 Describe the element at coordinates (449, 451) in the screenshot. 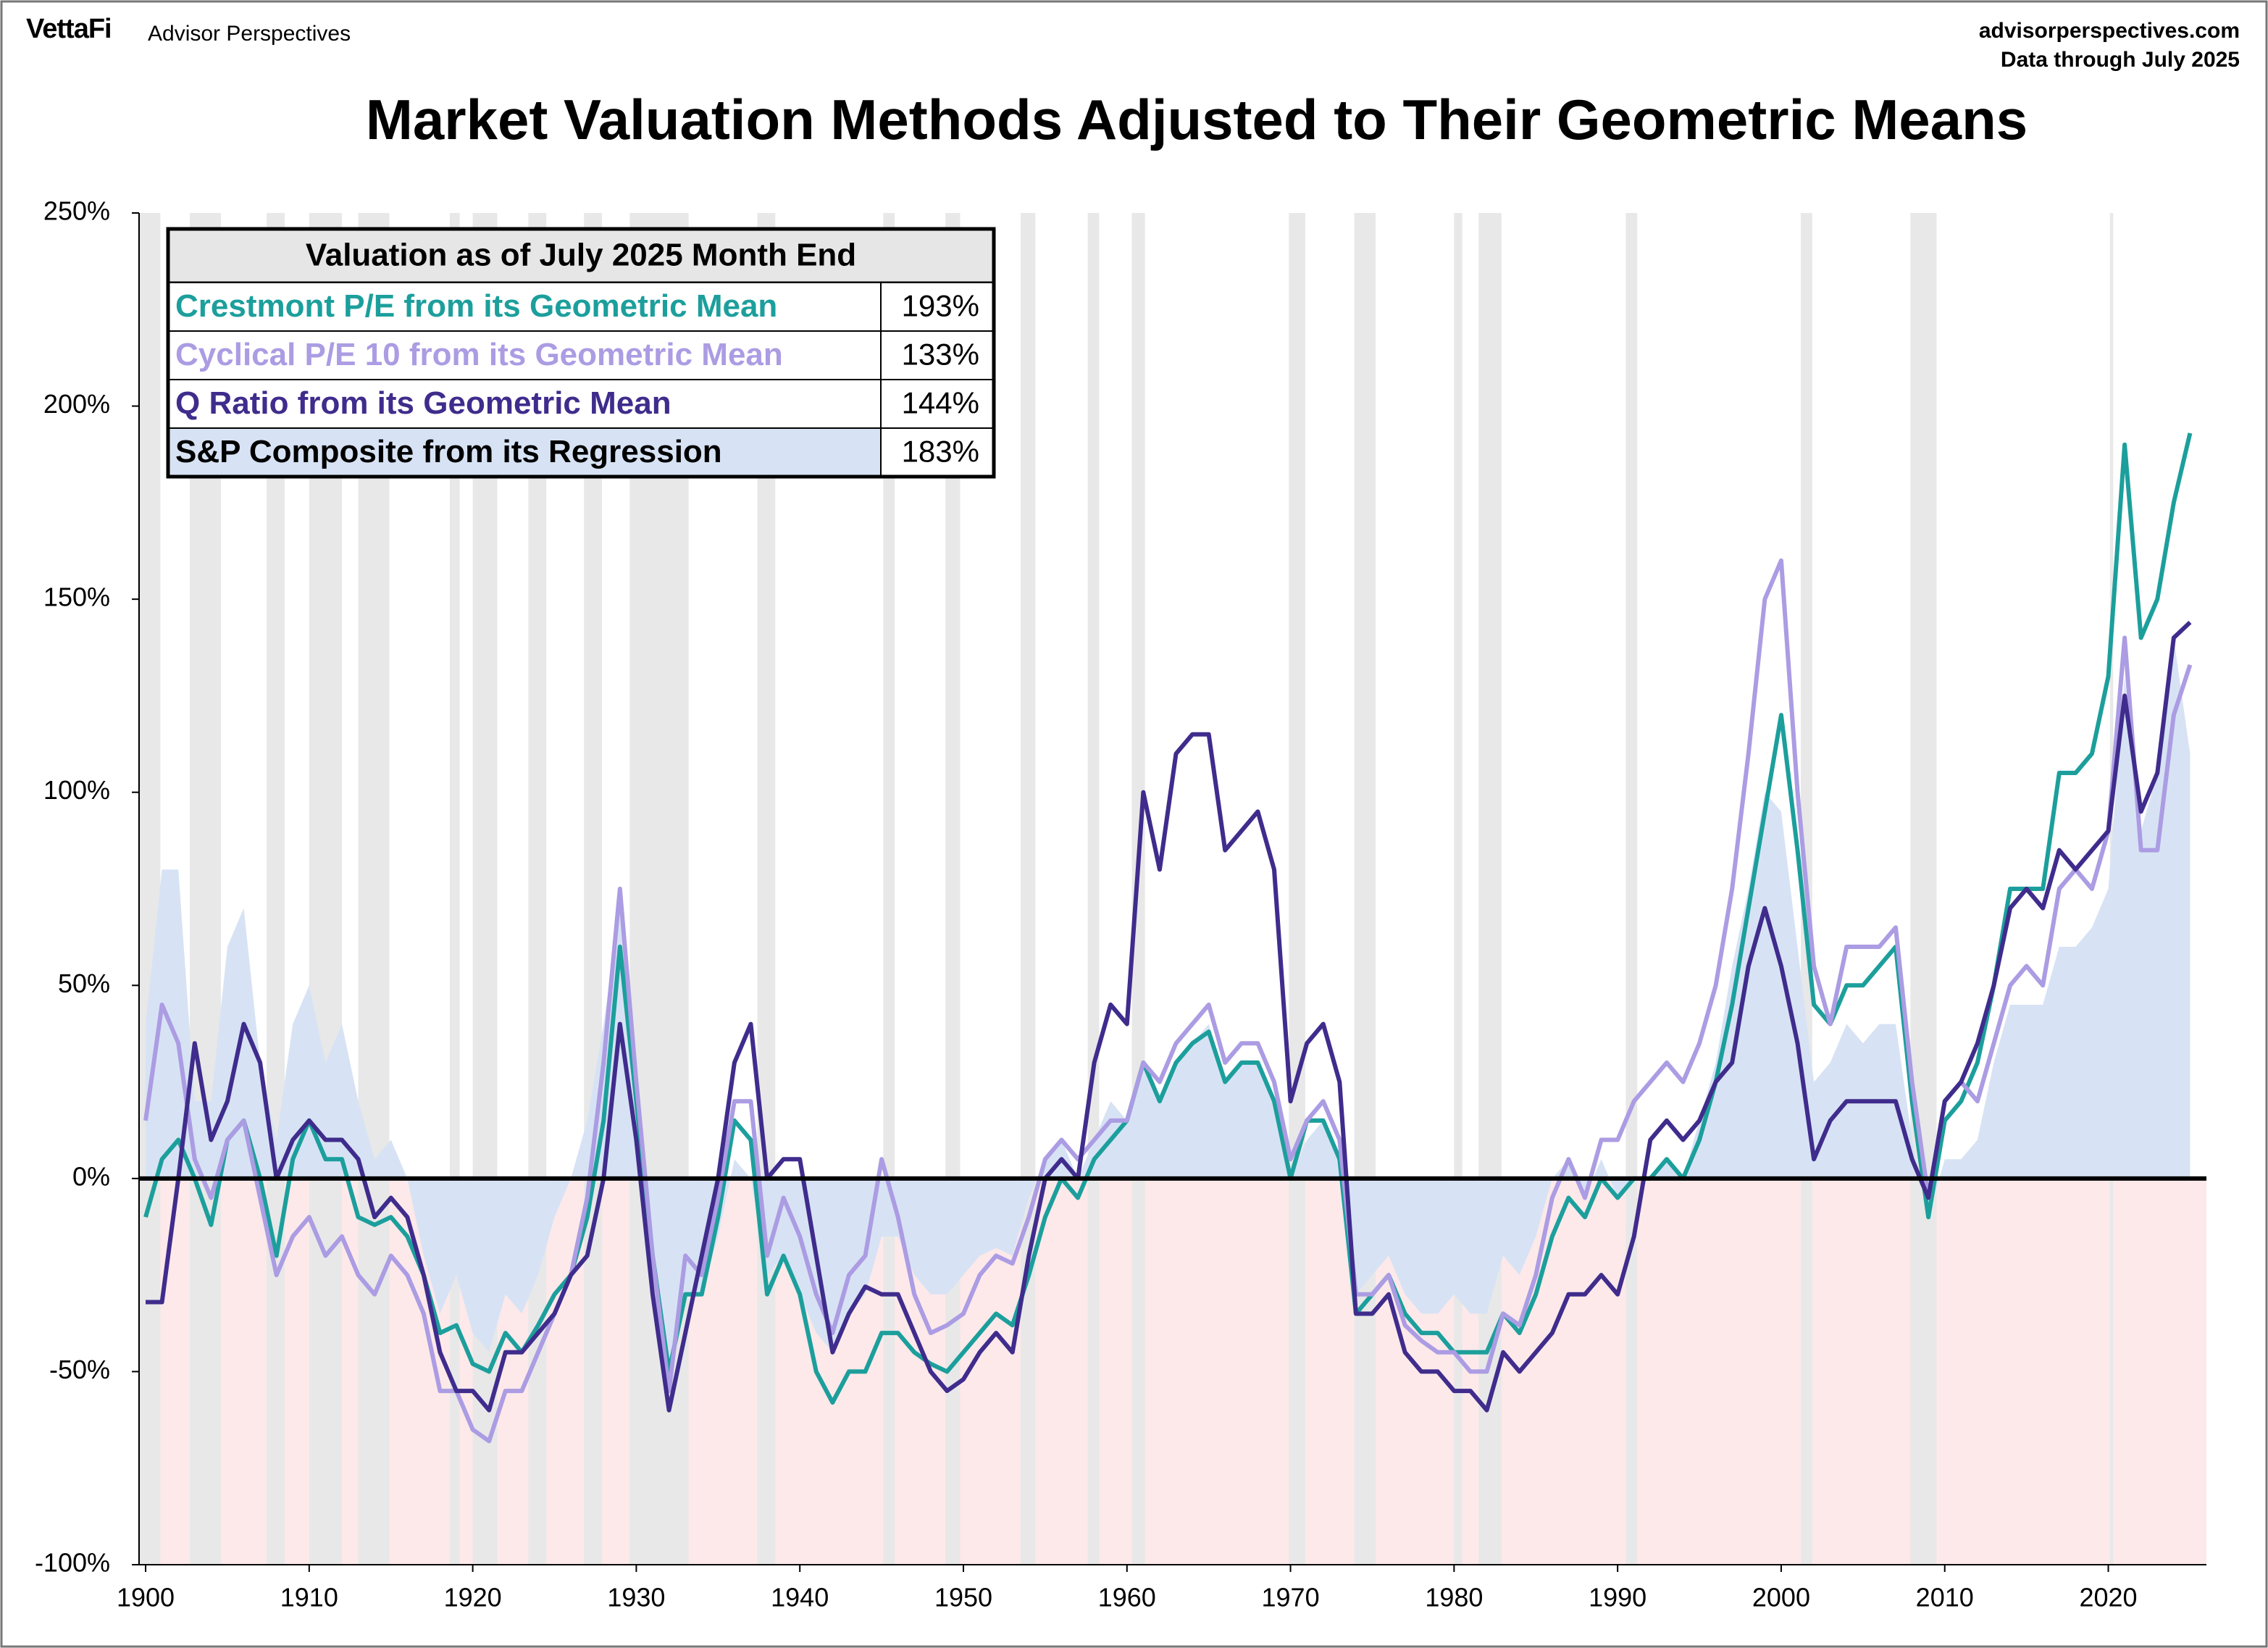

I see `legend-label: S&P Composite from its Regression` at that location.